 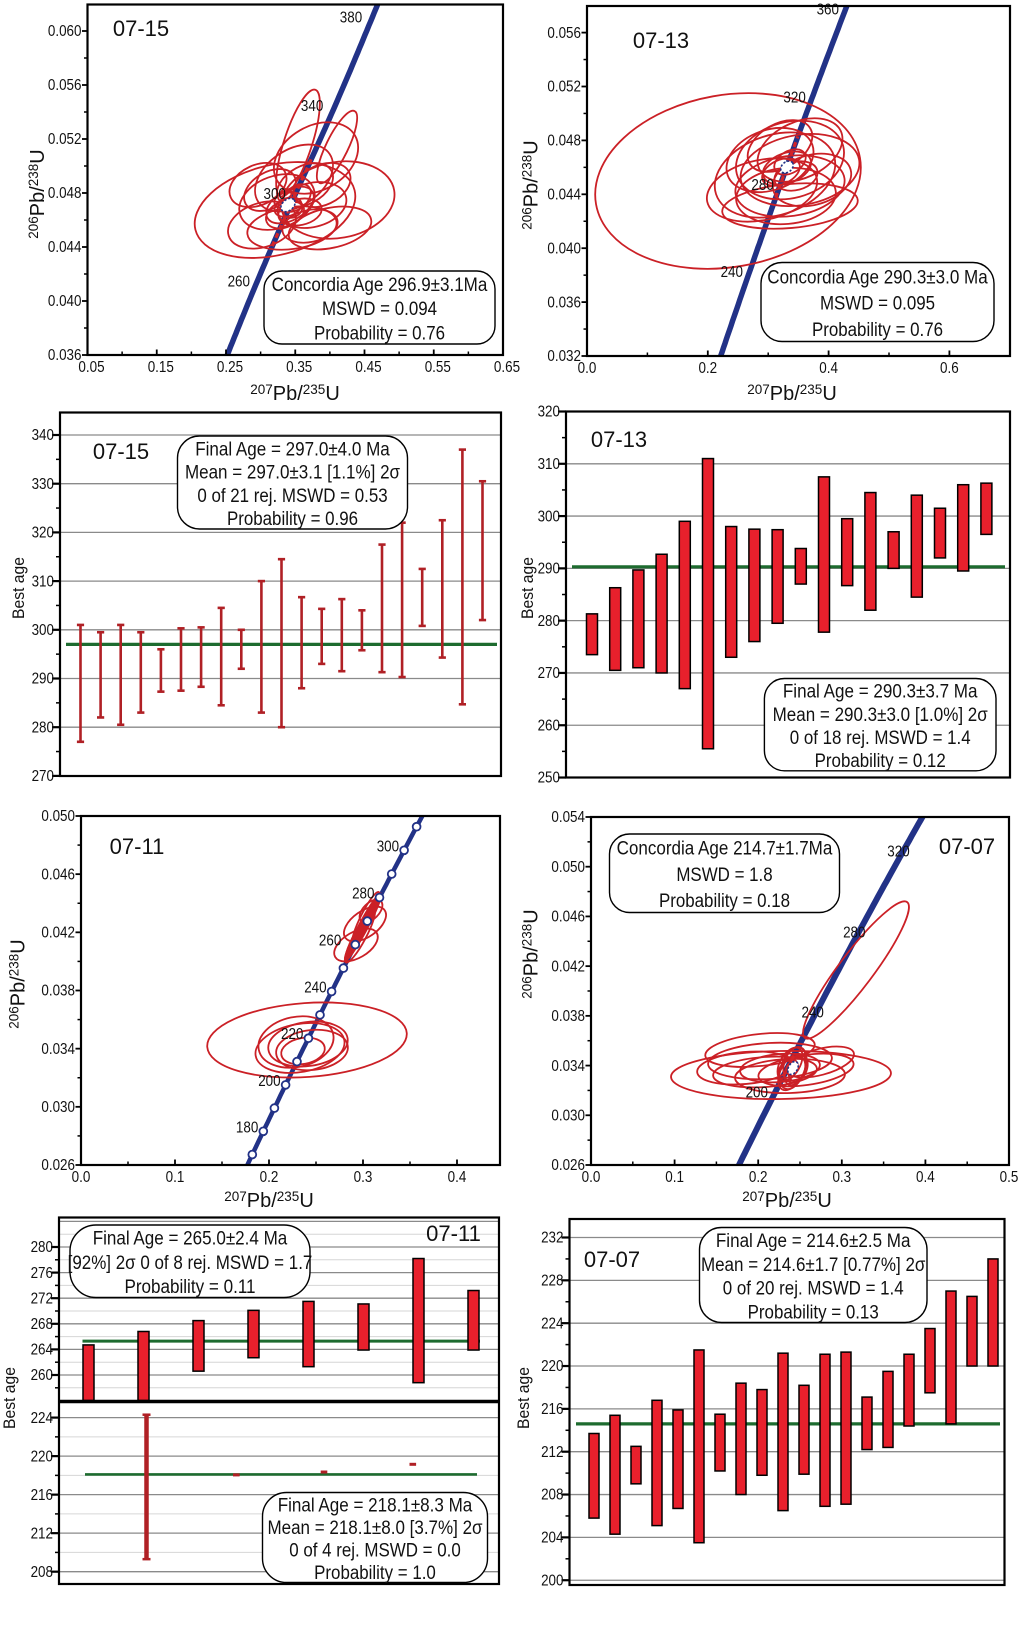 What do you see at coordinates (841, 1177) in the screenshot?
I see `svg-text: 0.3` at bounding box center [841, 1177].